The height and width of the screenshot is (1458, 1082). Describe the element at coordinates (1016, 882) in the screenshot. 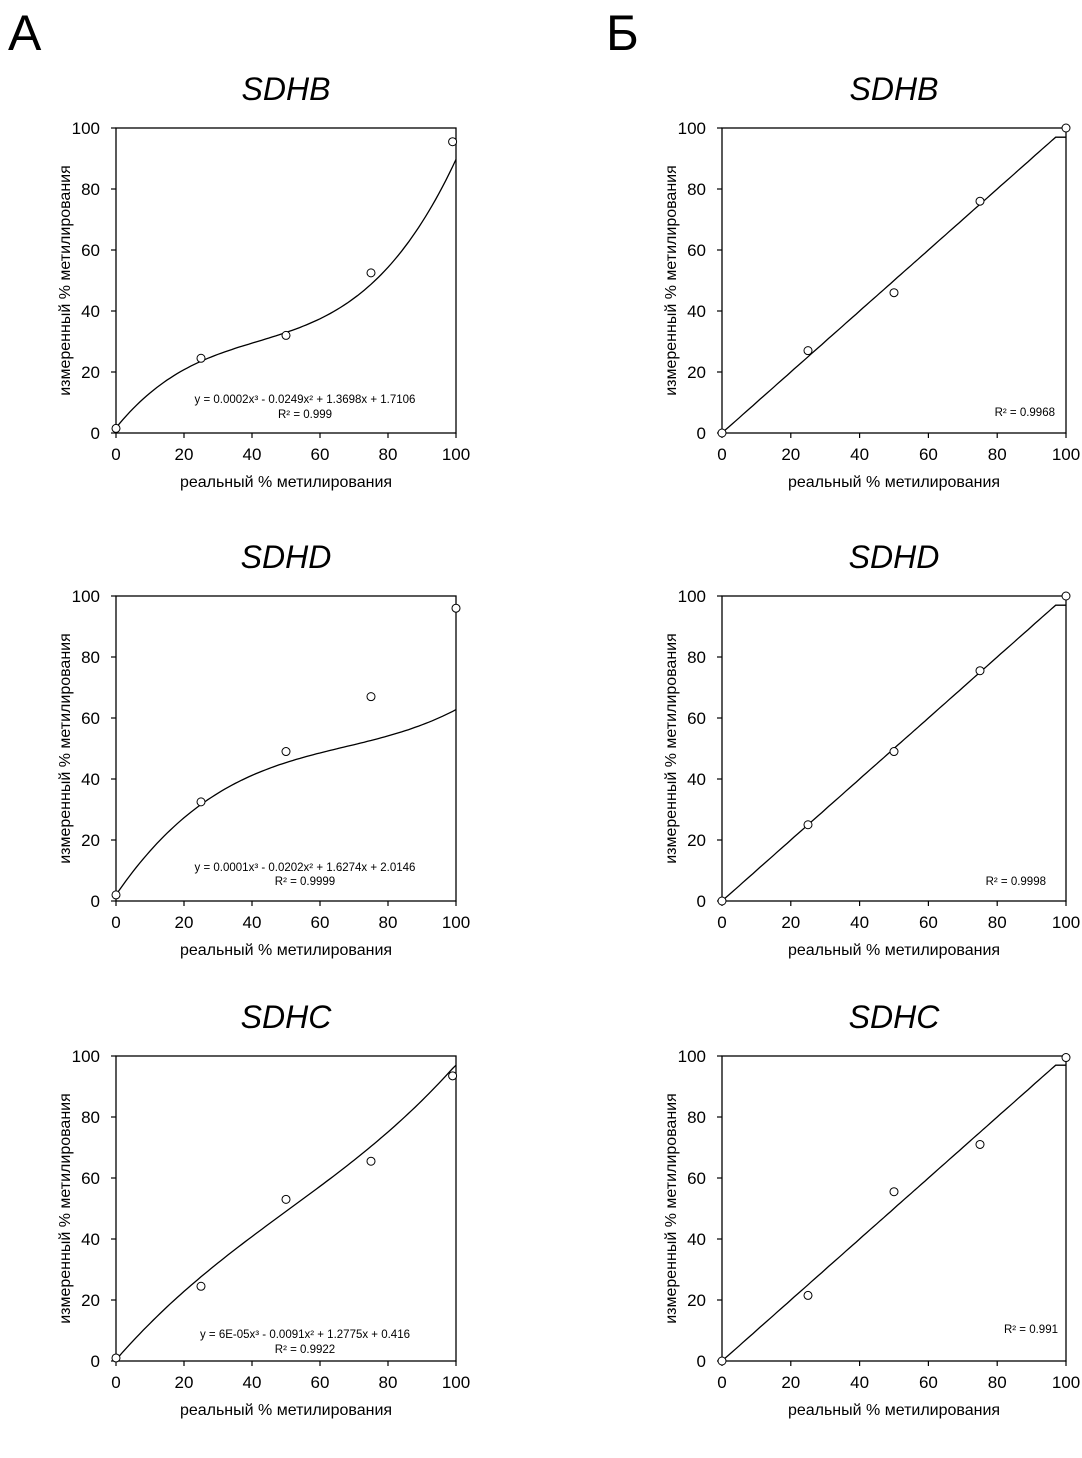

I see `r-squared: R² = 0.9998` at that location.